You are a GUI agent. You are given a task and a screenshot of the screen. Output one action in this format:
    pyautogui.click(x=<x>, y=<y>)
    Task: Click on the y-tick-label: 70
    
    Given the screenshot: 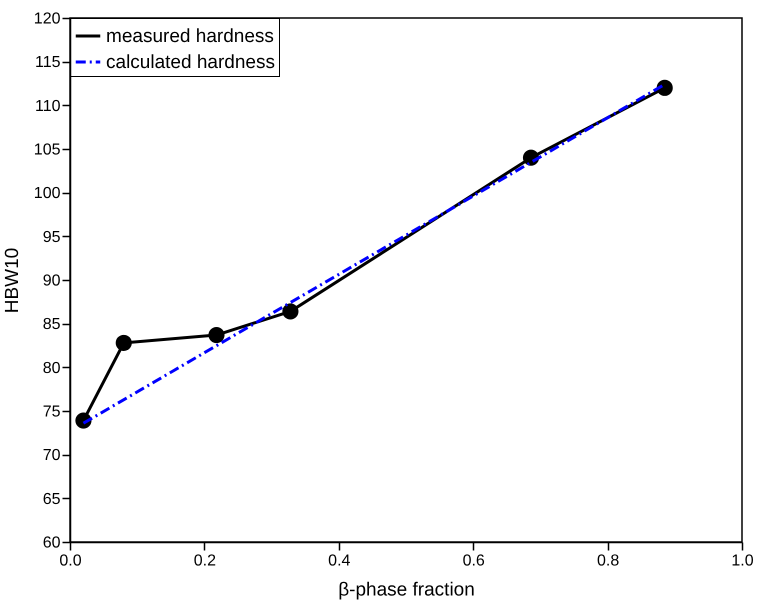 What is the action you would take?
    pyautogui.click(x=51, y=455)
    